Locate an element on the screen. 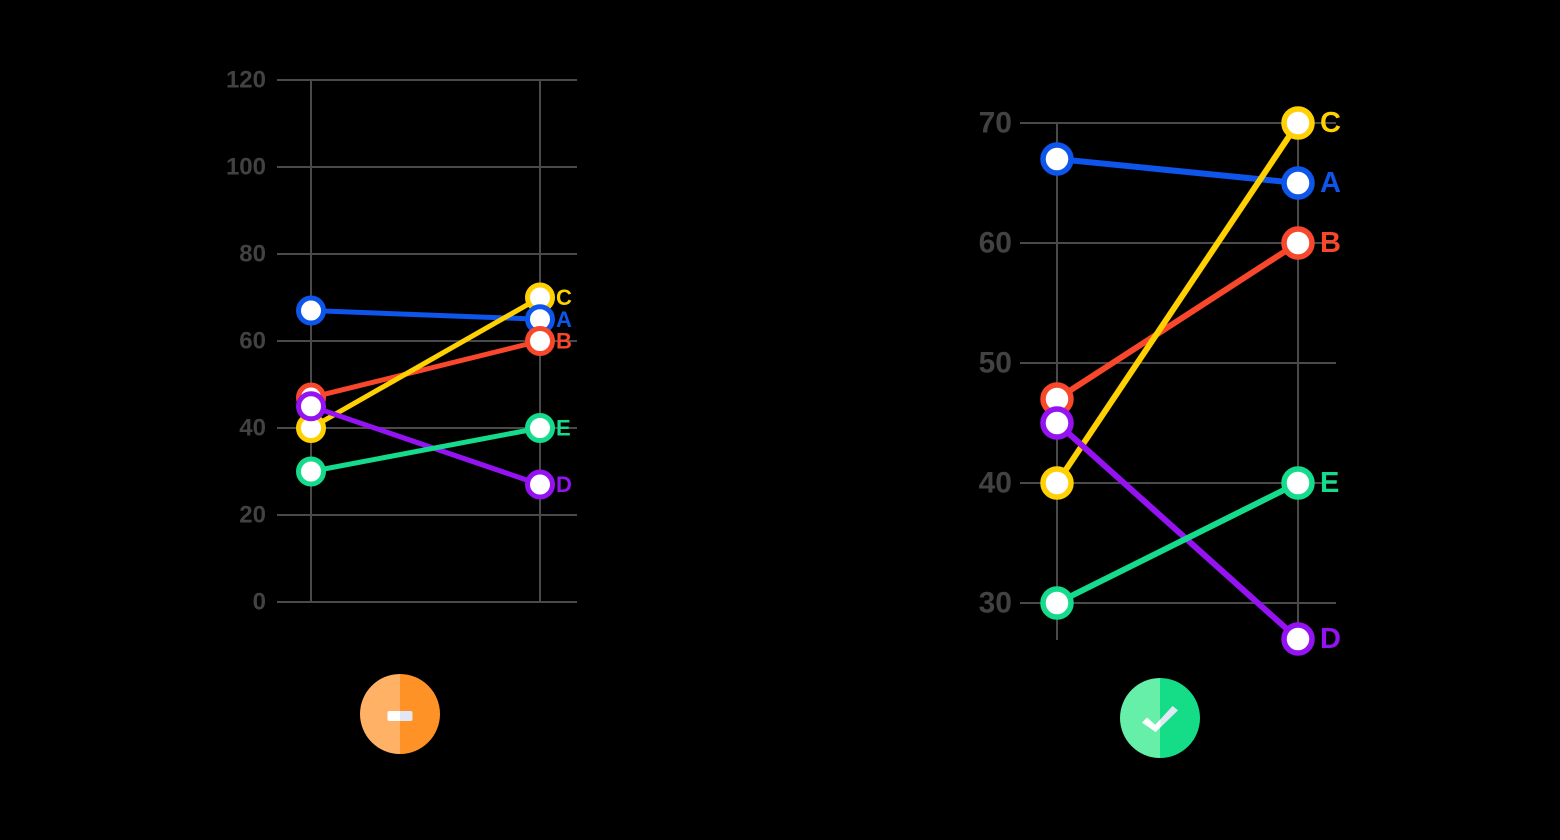 The width and height of the screenshot is (1560, 840). check-icon is located at coordinates (1160, 719).